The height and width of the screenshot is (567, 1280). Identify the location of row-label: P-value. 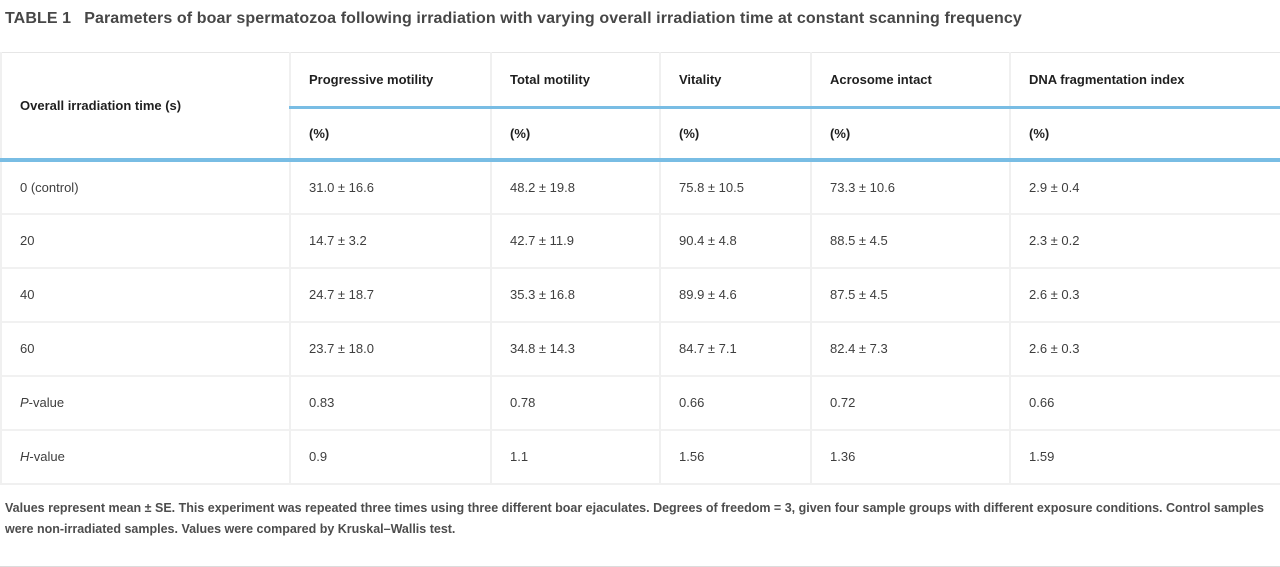
(145, 402).